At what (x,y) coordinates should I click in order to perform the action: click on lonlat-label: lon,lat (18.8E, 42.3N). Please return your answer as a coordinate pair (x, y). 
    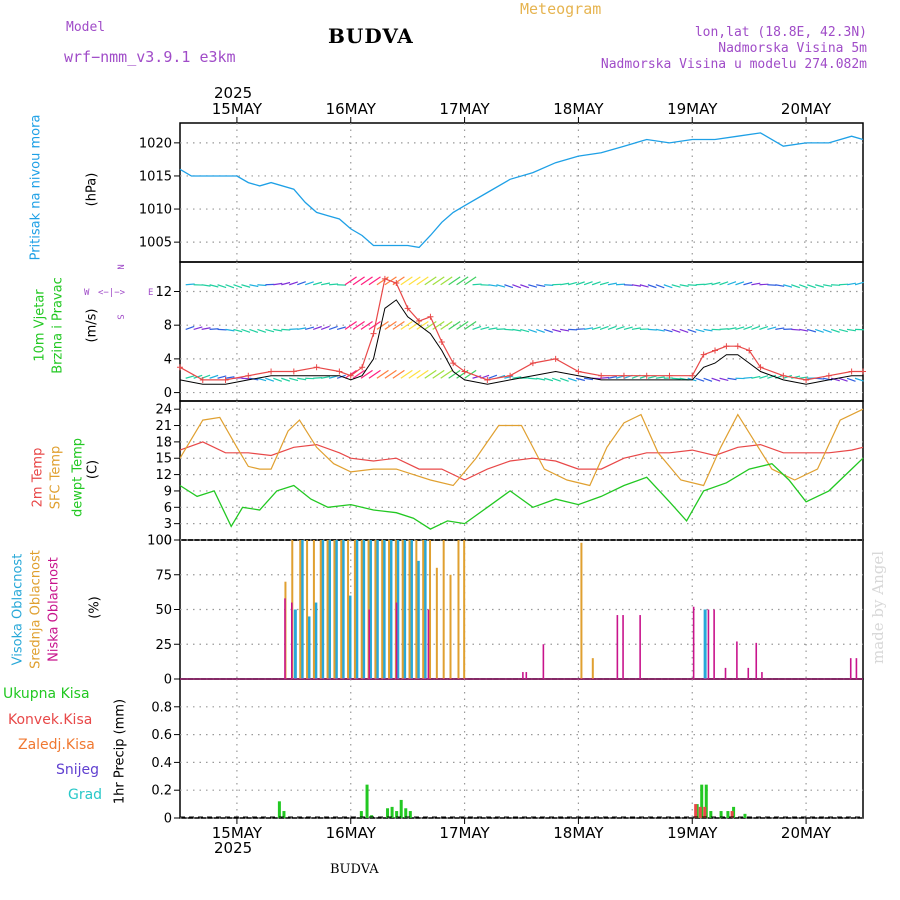
    Looking at the image, I should click on (780, 32).